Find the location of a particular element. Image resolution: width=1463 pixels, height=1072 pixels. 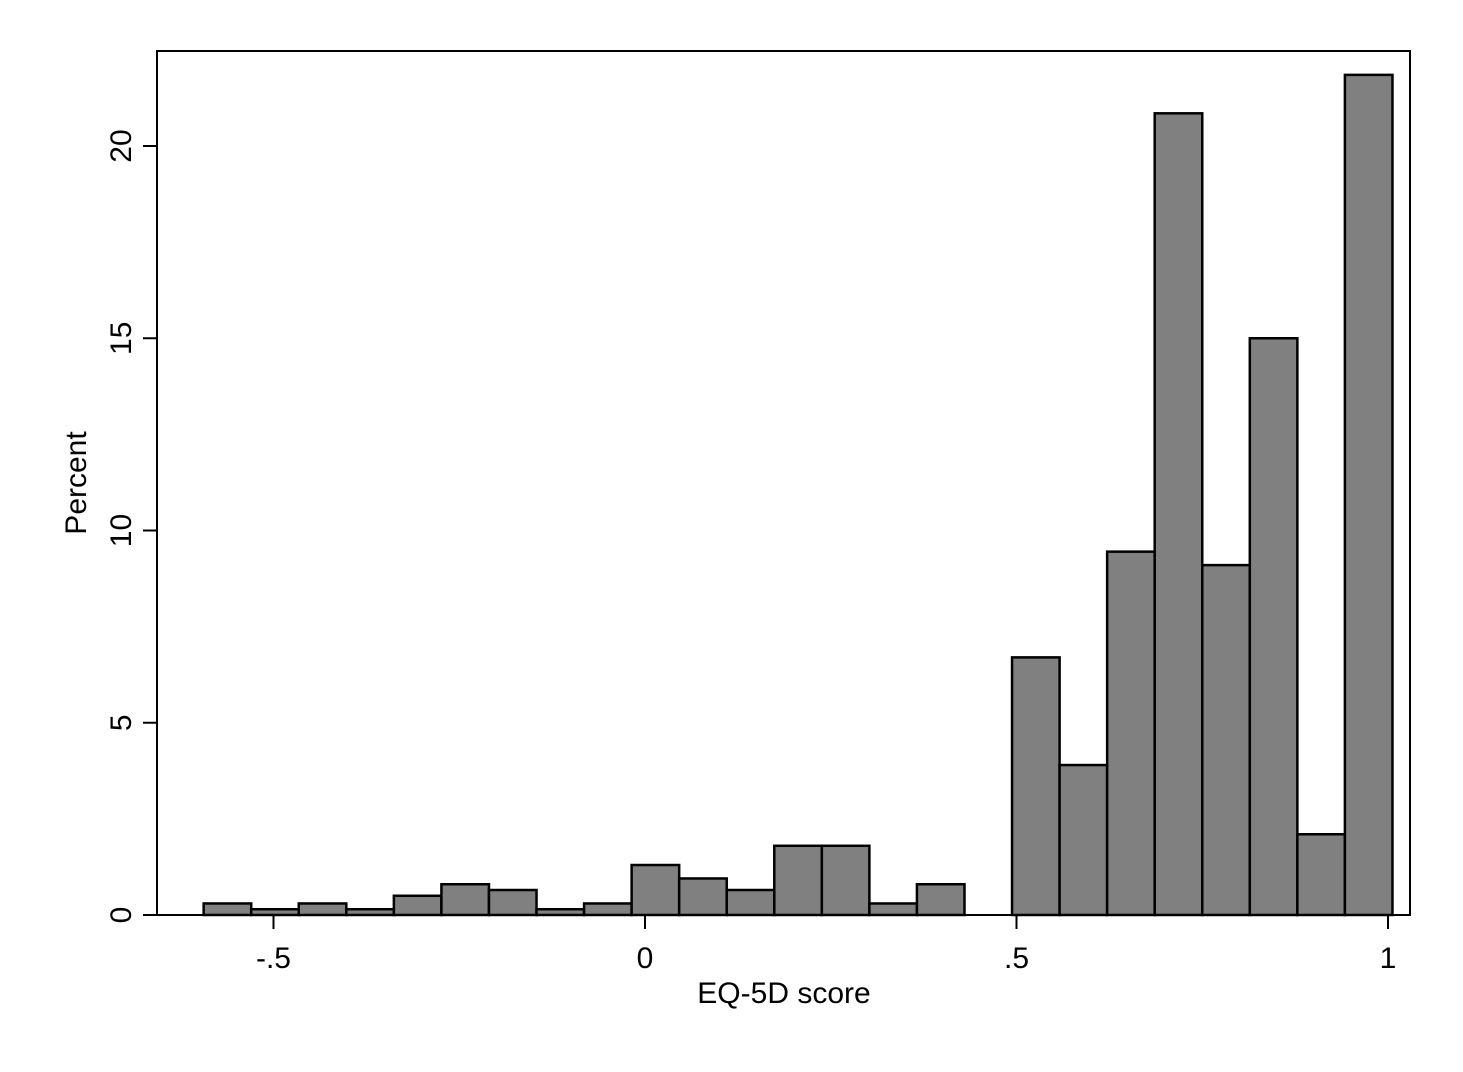

y-tick-label-2: 10 is located at coordinates (121, 530).